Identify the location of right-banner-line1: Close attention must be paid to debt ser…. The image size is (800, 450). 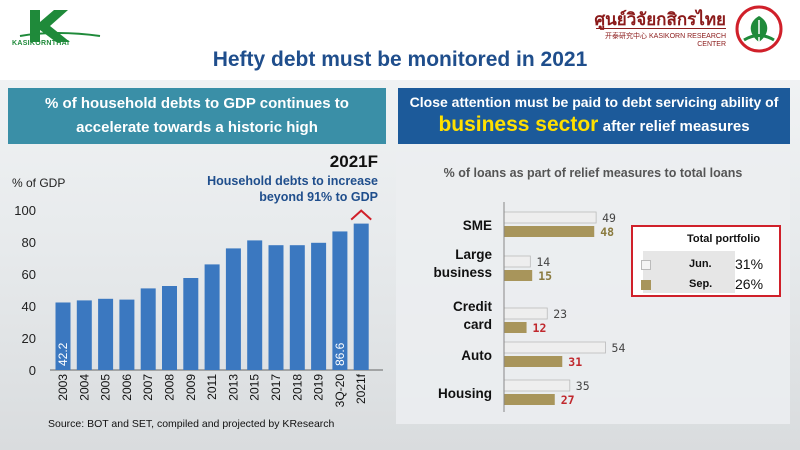
(594, 102).